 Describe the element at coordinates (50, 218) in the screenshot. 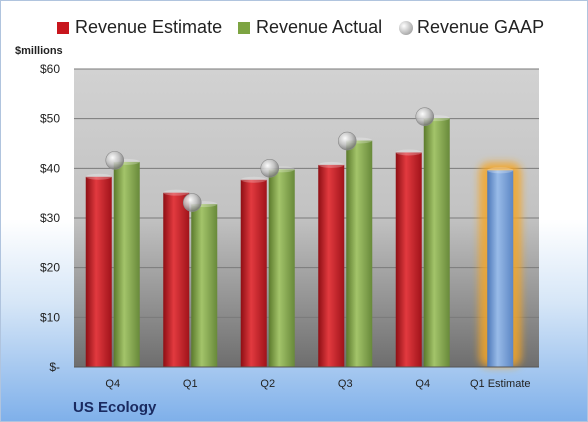

I see `y-tick-label: $30` at that location.